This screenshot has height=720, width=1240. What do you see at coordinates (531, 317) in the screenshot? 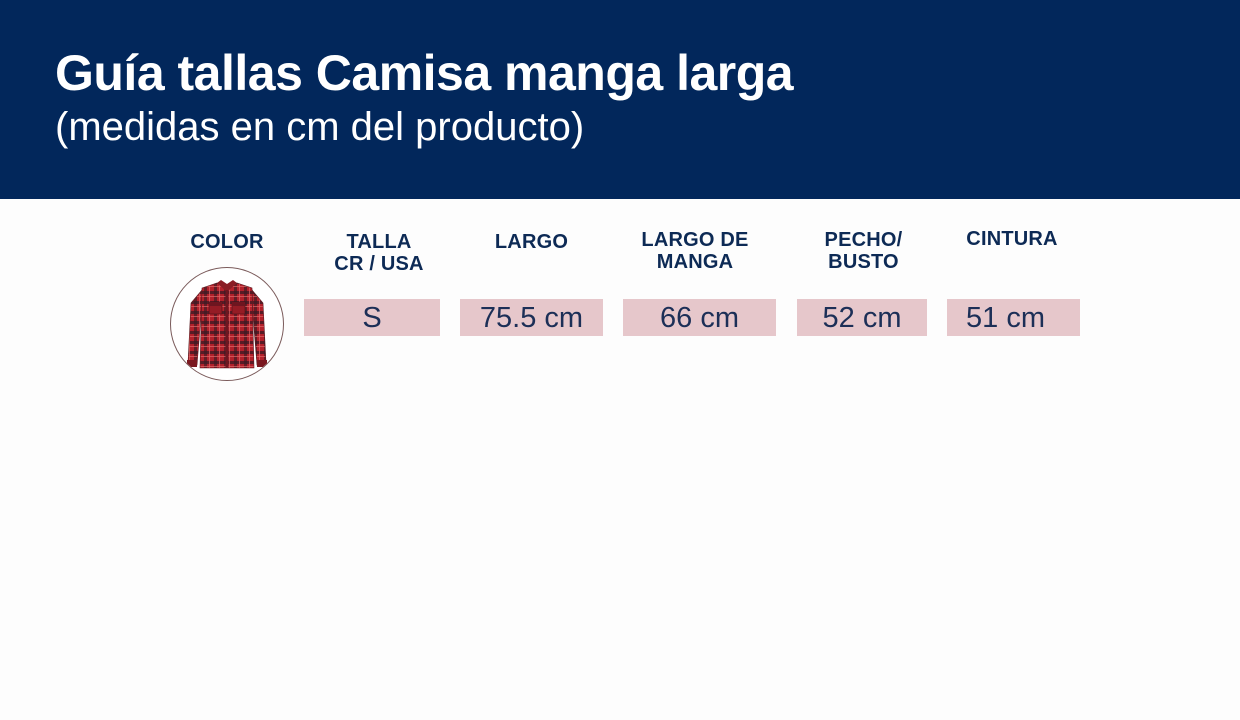
I see `length-value: 75.5 cm` at bounding box center [531, 317].